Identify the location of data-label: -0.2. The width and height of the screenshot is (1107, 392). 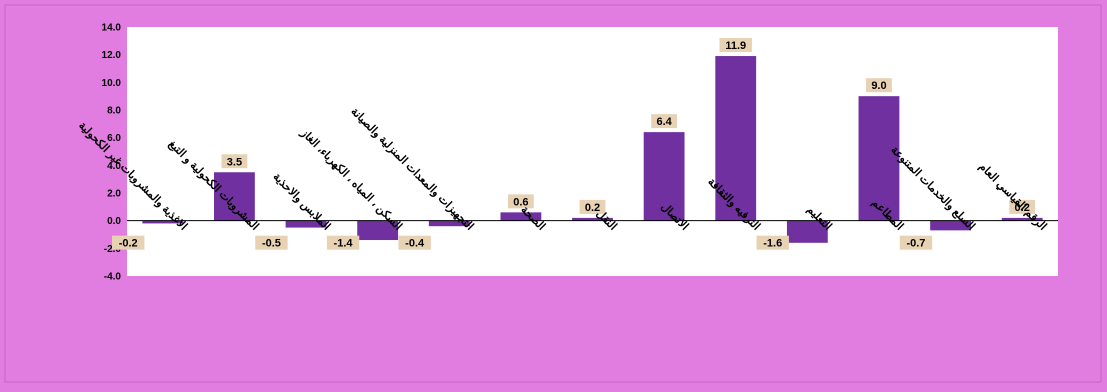
(128, 244).